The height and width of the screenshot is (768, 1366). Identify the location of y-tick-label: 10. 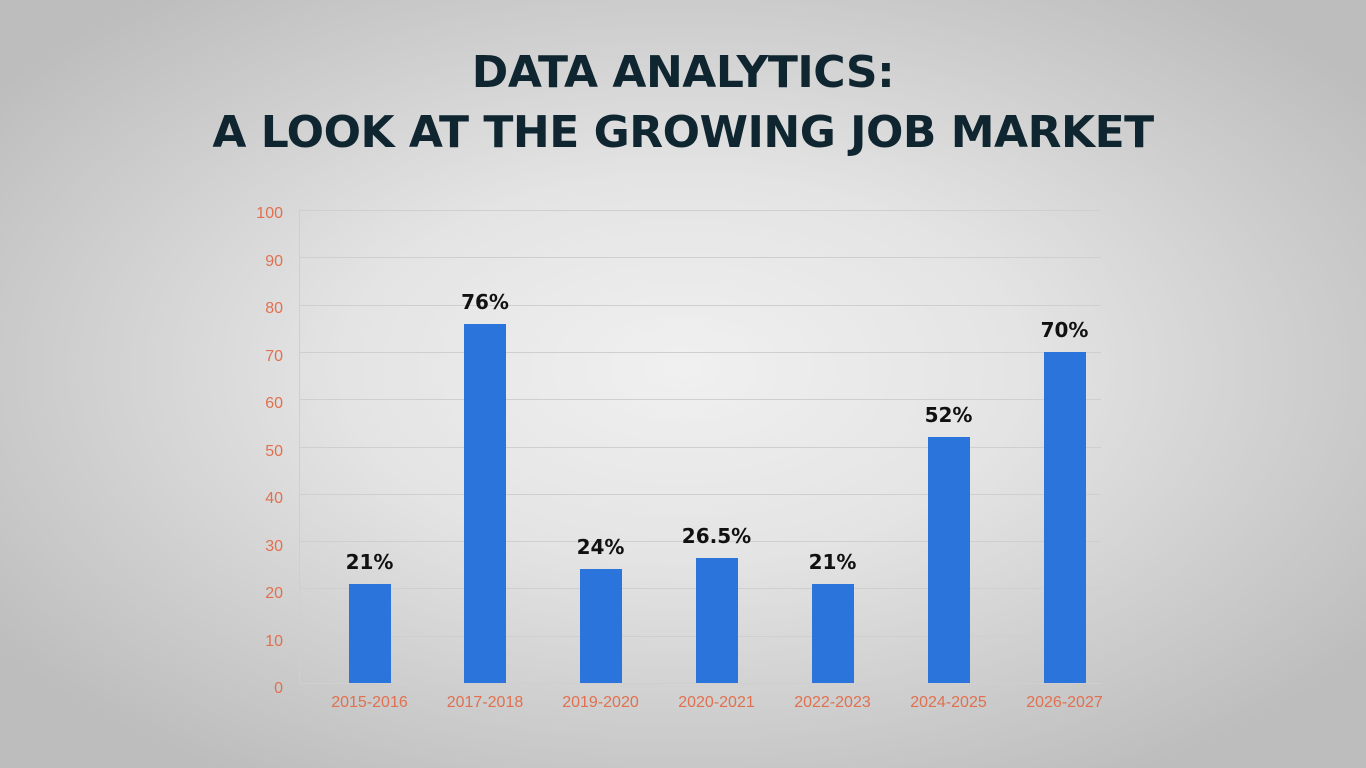
(274, 641).